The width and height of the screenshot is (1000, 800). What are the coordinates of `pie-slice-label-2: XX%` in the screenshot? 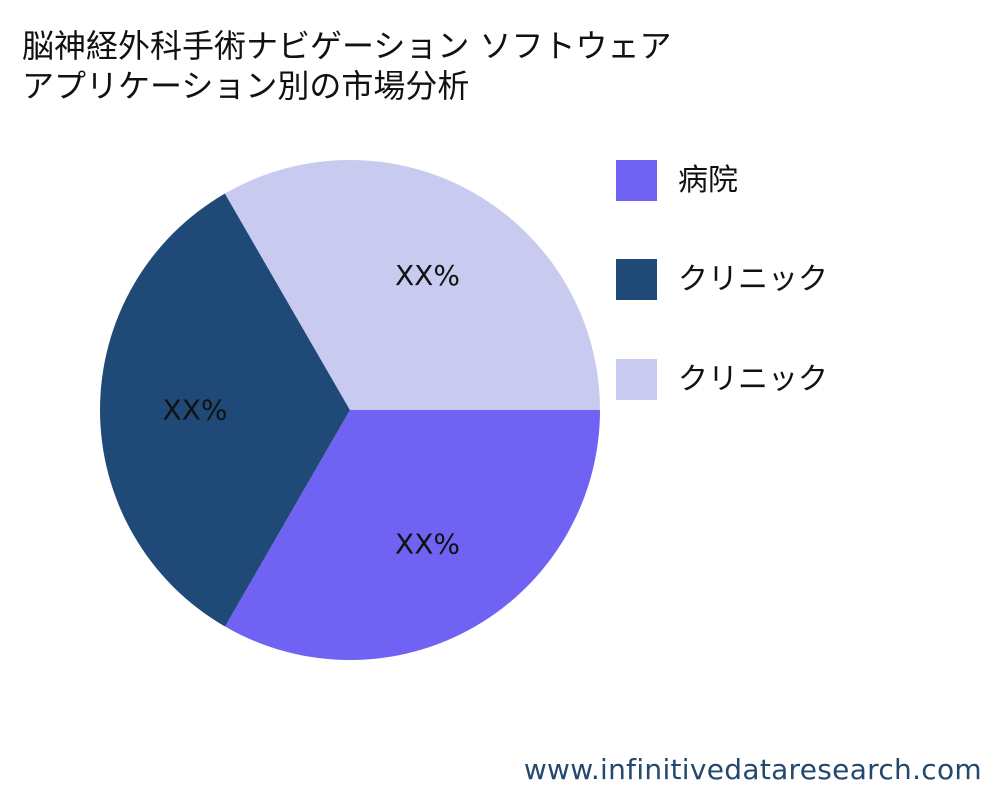 It's located at (427, 275).